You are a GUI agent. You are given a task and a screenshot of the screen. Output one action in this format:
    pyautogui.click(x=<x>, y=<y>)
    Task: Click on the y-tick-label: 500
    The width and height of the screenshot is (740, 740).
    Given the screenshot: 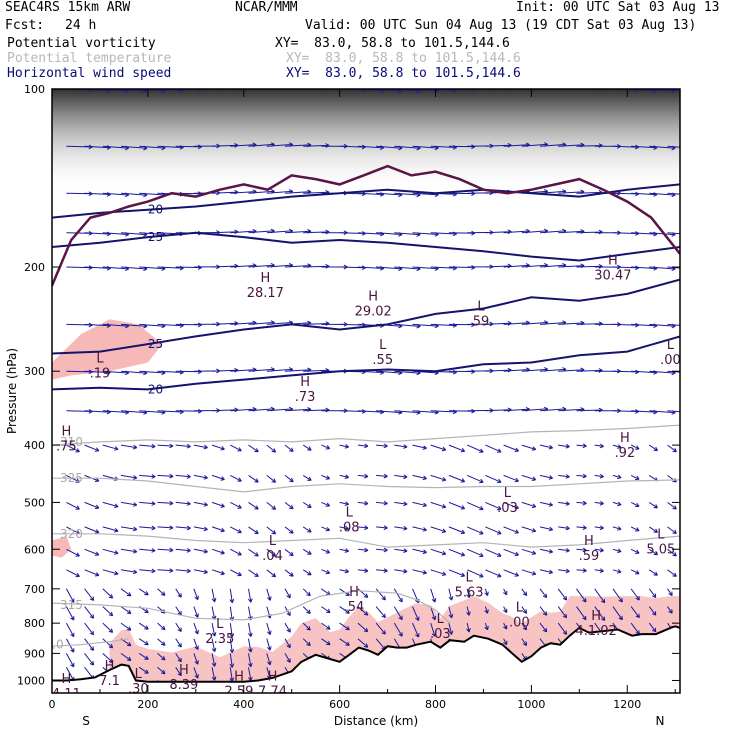 What is the action you would take?
    pyautogui.click(x=34, y=502)
    